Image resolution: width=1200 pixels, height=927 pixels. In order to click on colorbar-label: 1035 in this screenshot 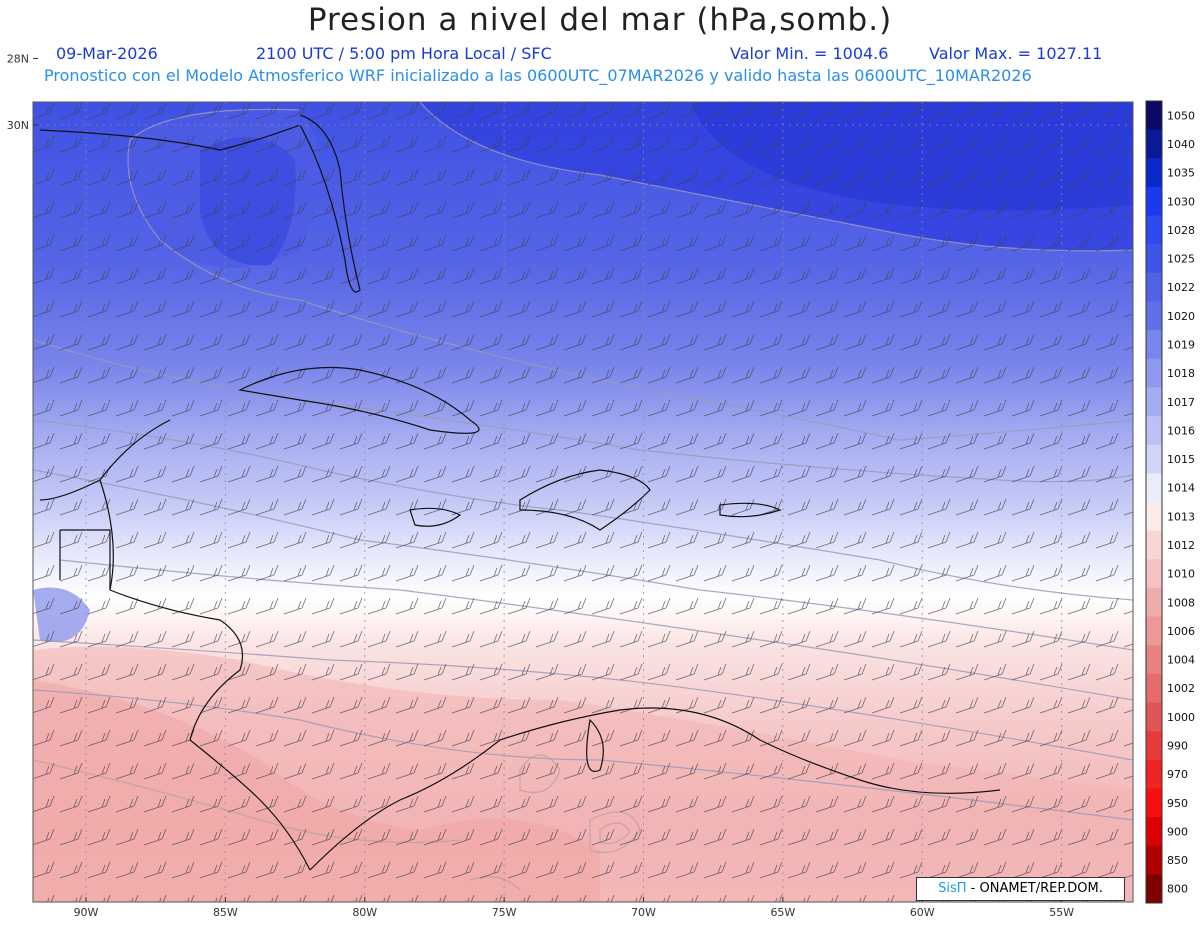, I will do `click(1181, 173)`.